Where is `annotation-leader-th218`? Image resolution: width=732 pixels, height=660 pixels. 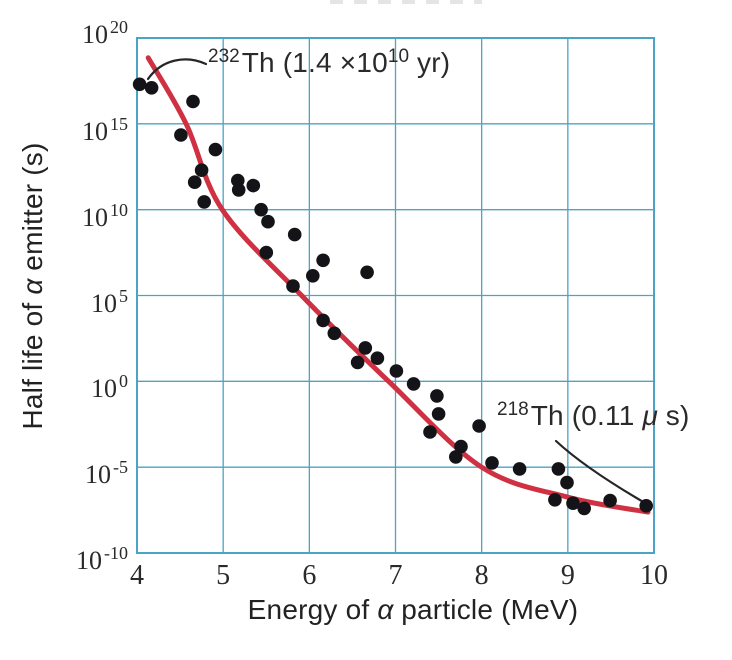 annotation-leader-th218 is located at coordinates (600, 472).